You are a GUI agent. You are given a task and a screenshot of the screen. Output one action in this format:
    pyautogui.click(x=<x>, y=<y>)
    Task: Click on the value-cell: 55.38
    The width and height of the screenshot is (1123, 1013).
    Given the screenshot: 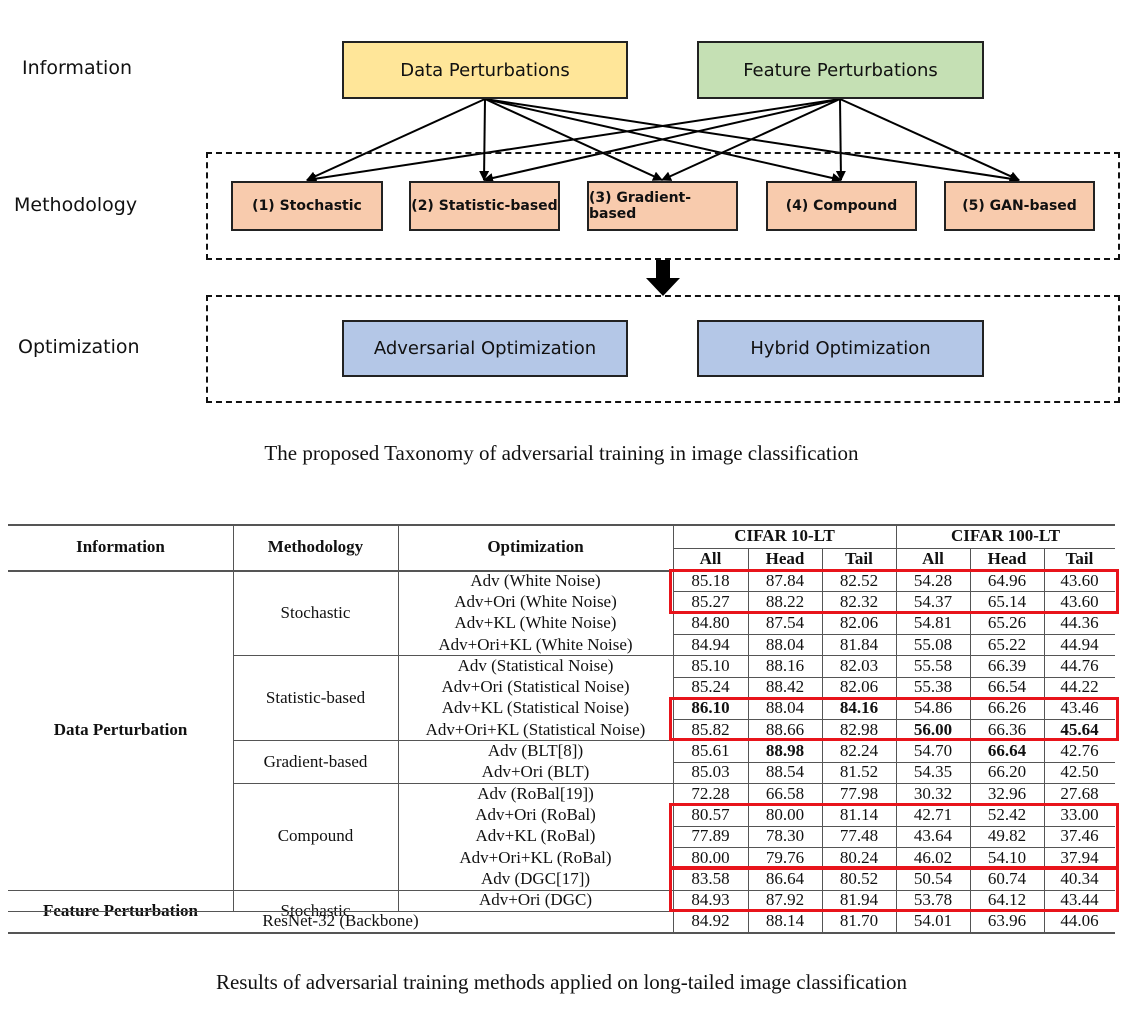 What is the action you would take?
    pyautogui.click(x=933, y=687)
    